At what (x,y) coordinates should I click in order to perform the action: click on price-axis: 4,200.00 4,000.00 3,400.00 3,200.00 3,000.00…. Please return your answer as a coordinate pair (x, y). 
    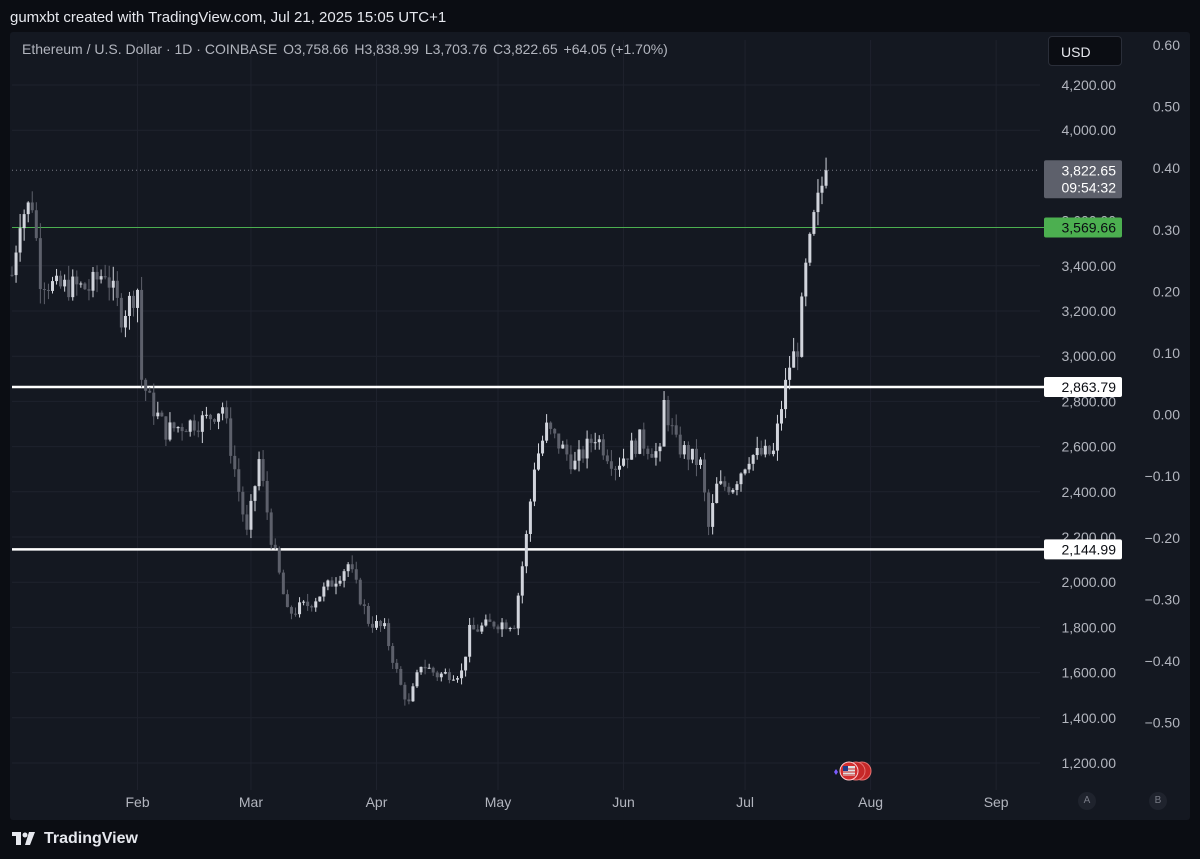
    Looking at the image, I should click on (1089, 424).